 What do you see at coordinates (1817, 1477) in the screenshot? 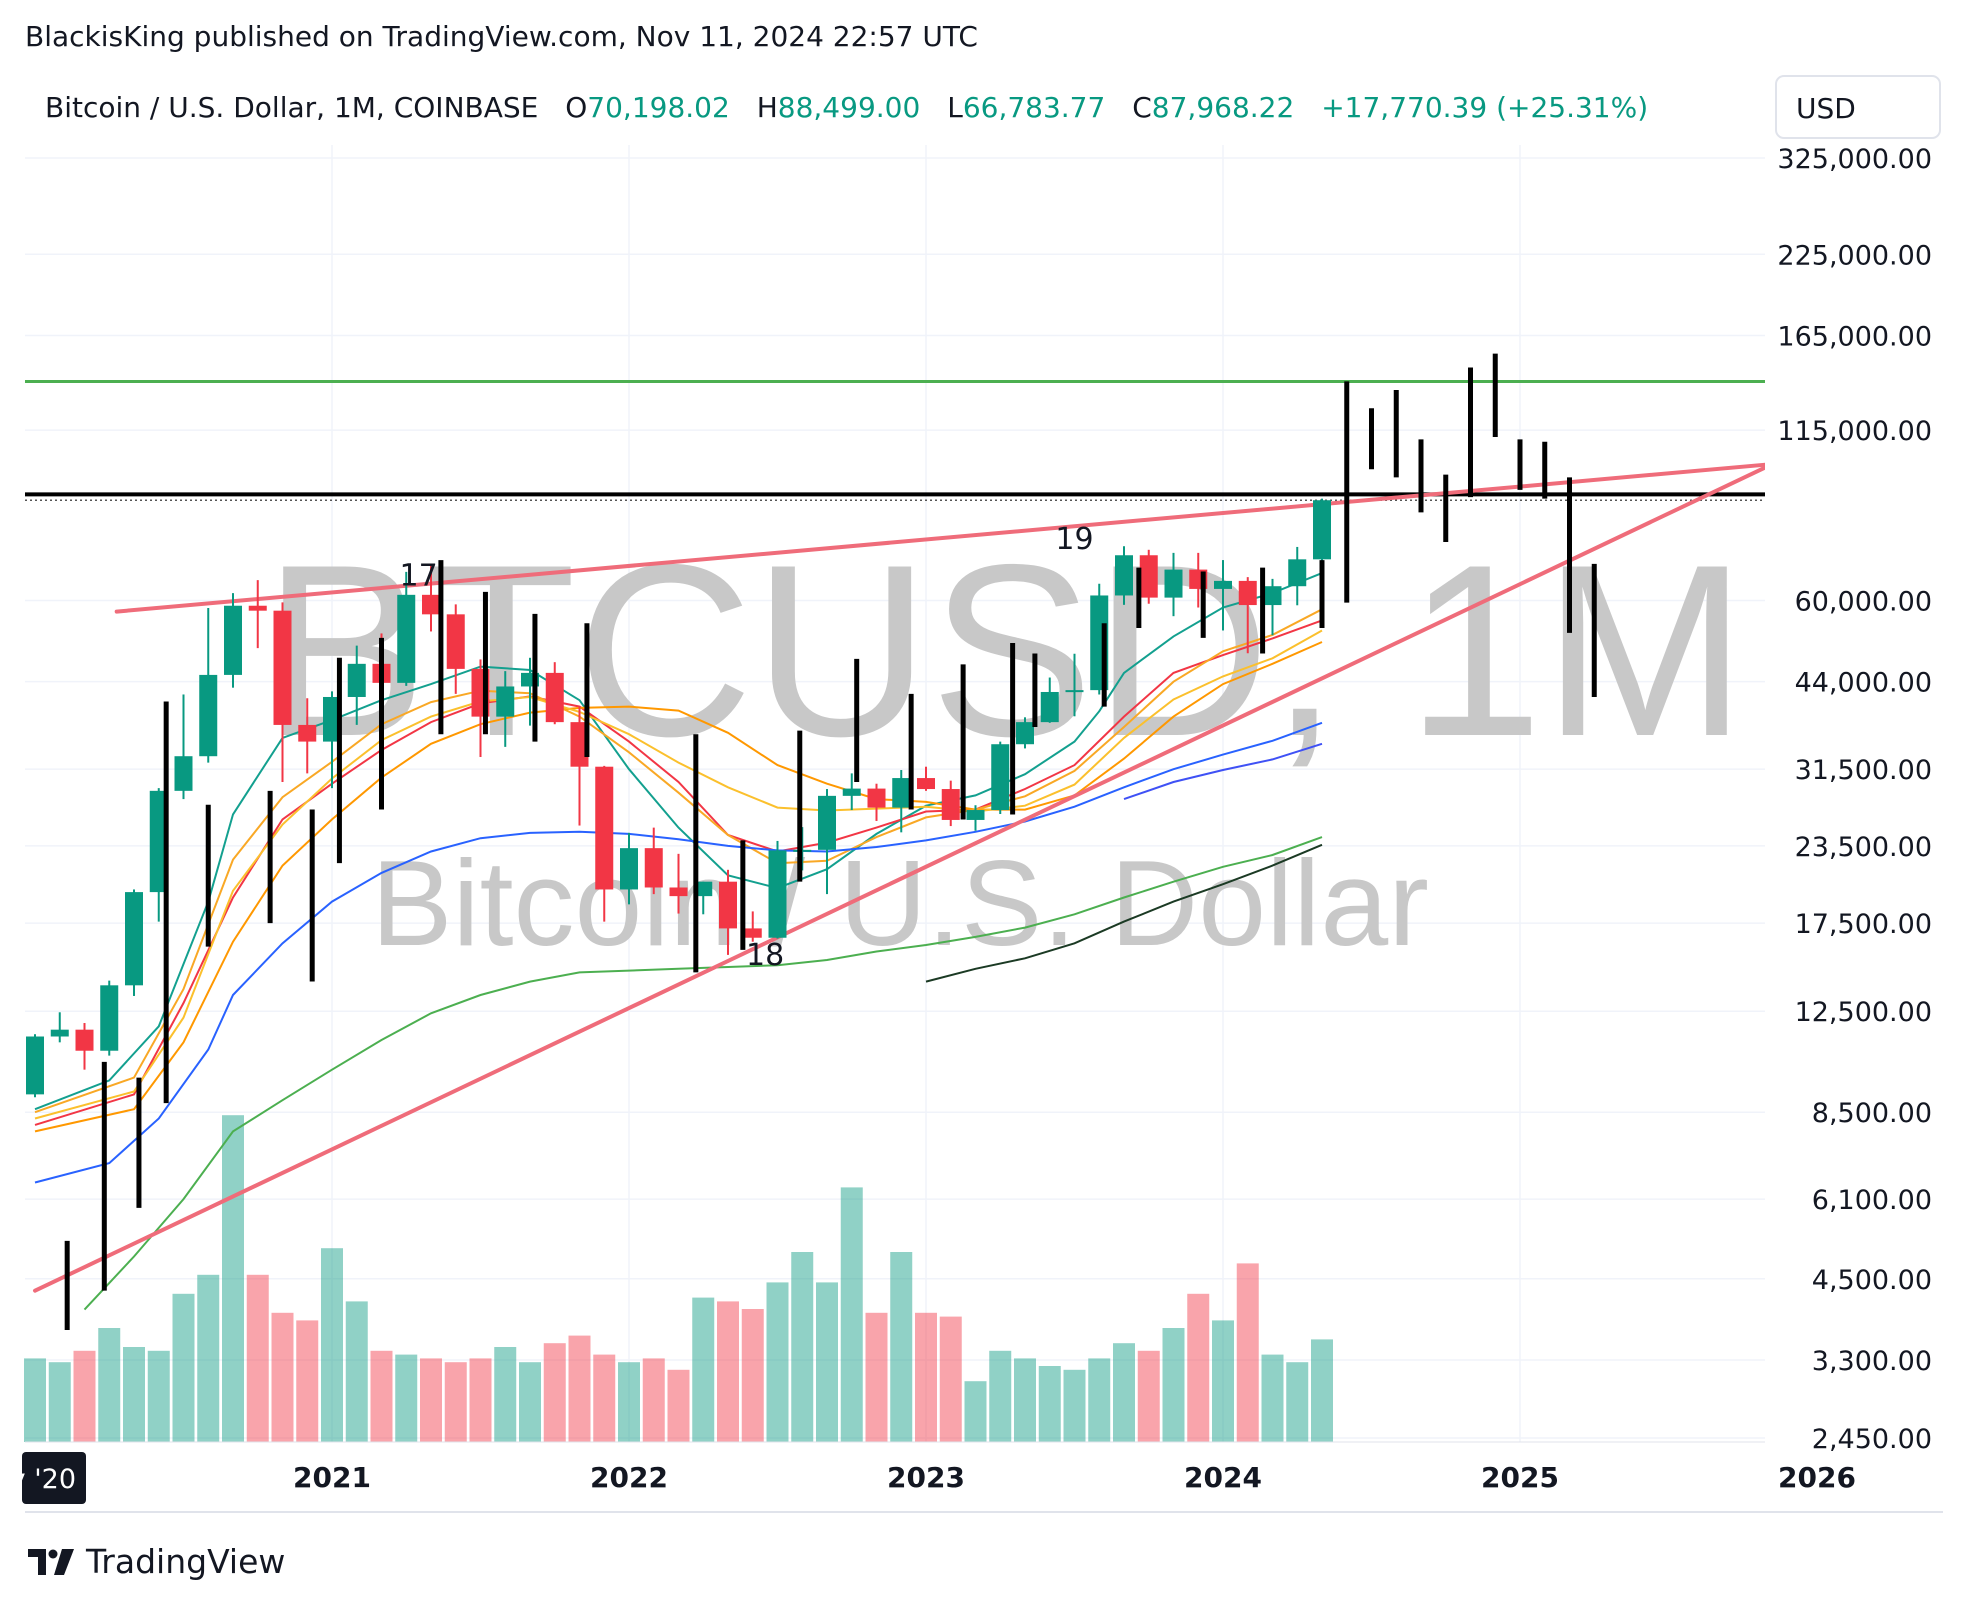
I see `time-tick-label: 2026` at bounding box center [1817, 1477].